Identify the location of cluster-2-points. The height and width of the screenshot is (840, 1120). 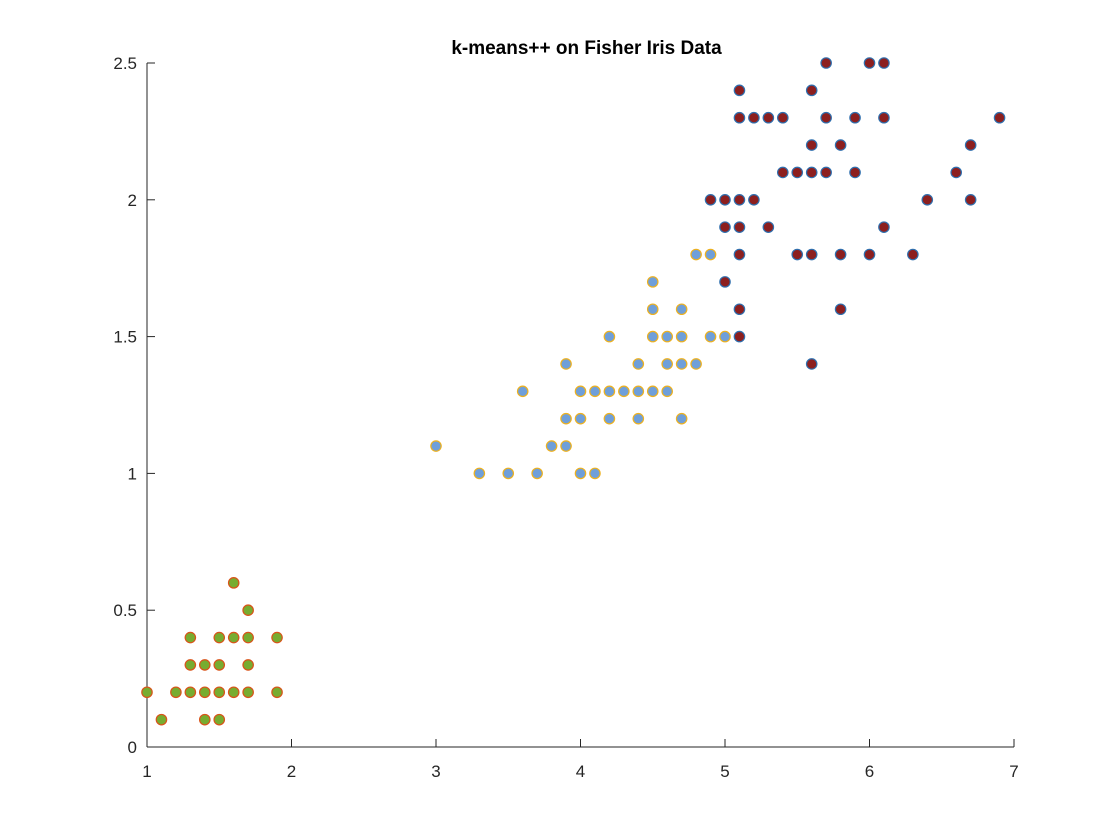
(580, 364).